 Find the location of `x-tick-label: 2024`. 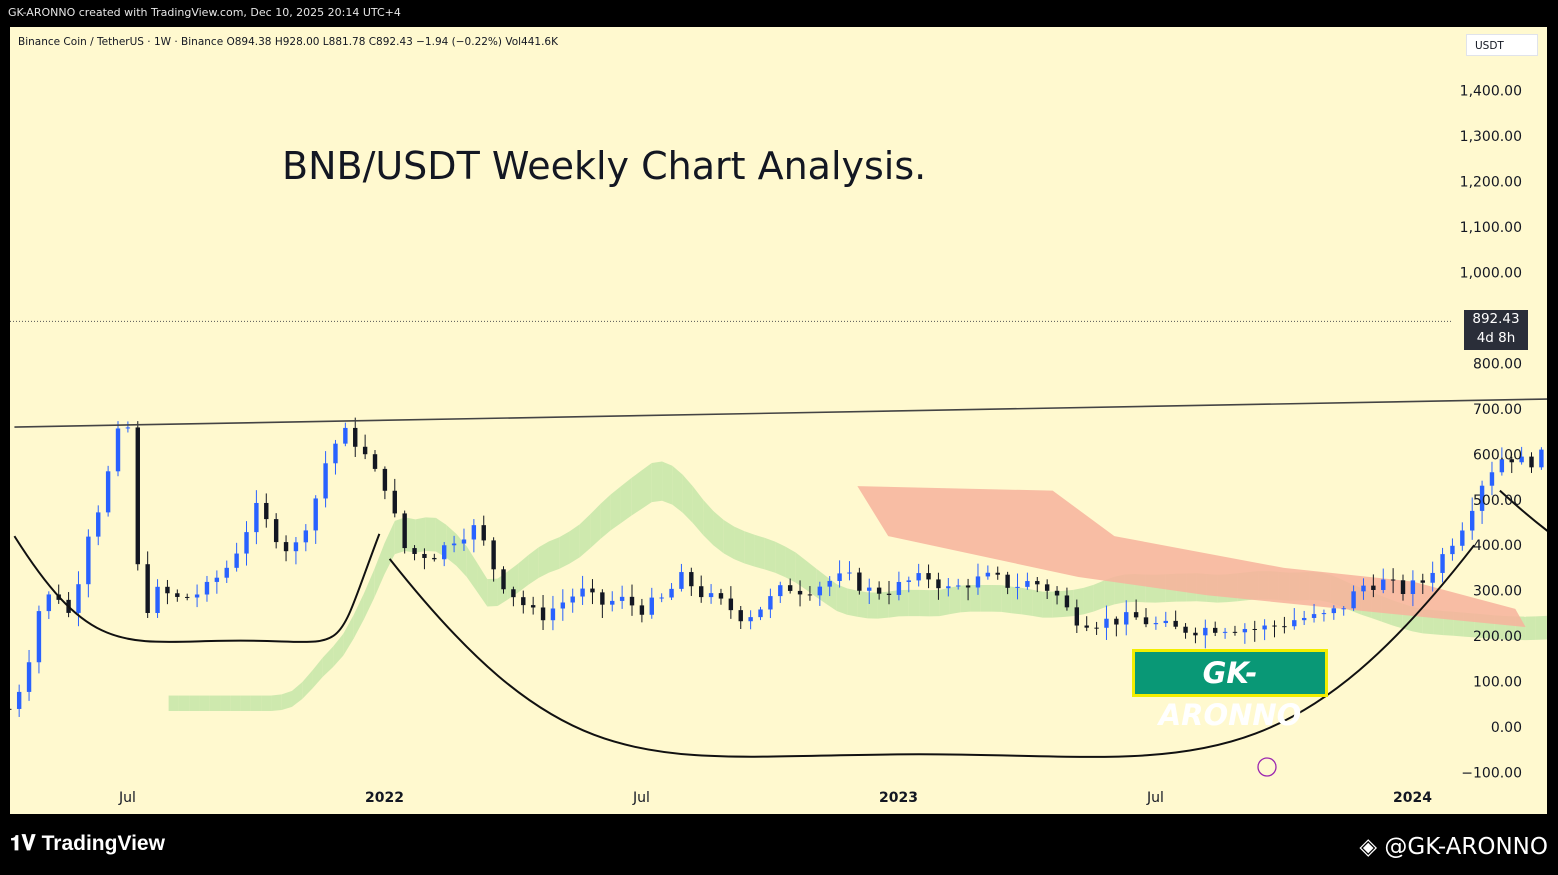

x-tick-label: 2024 is located at coordinates (1412, 798).